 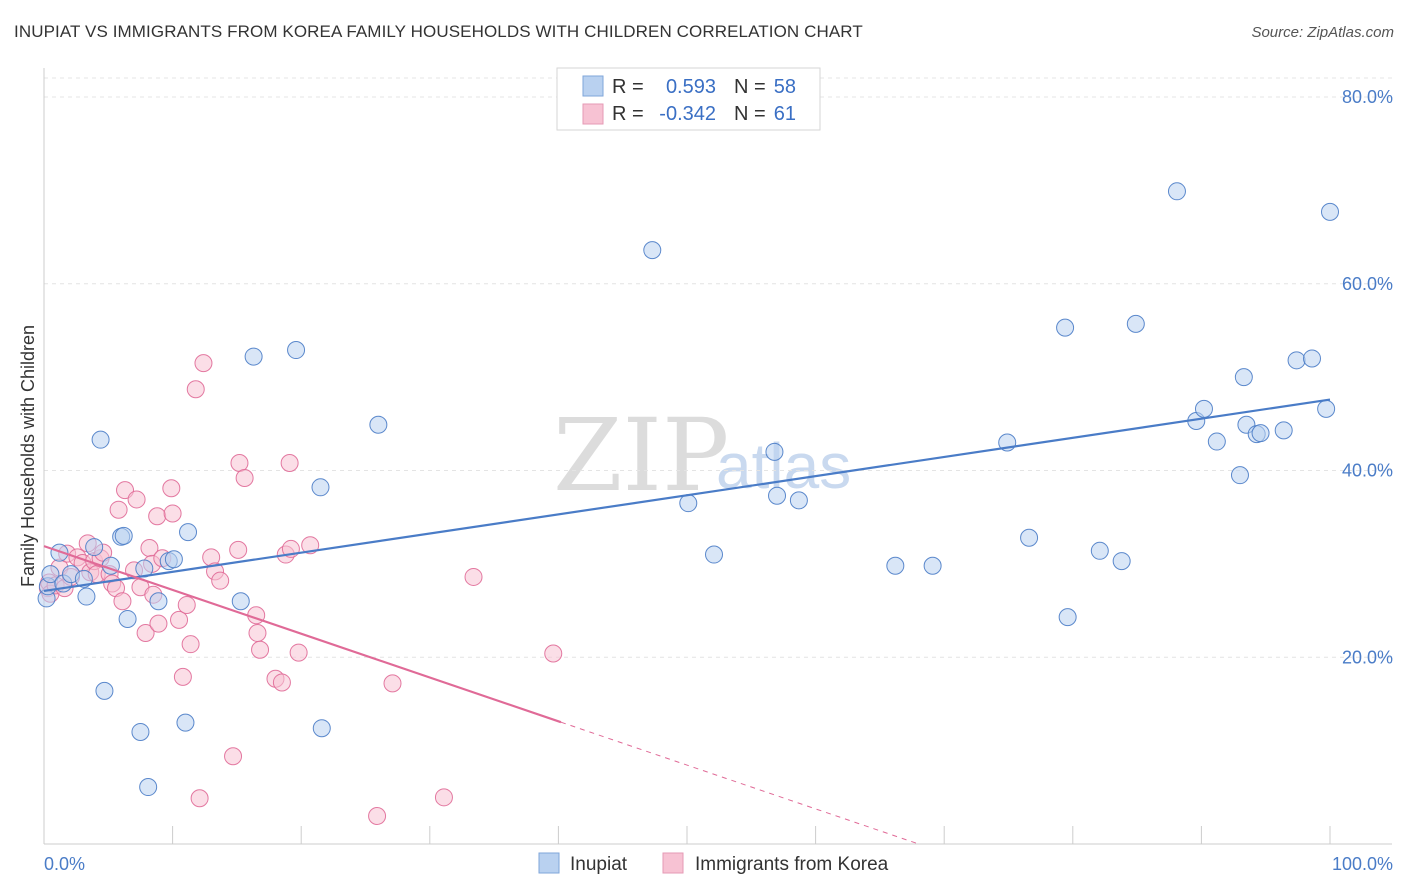 What do you see at coordinates (750, 114) in the screenshot?
I see `stats-n-label-korea: N =` at bounding box center [750, 114].